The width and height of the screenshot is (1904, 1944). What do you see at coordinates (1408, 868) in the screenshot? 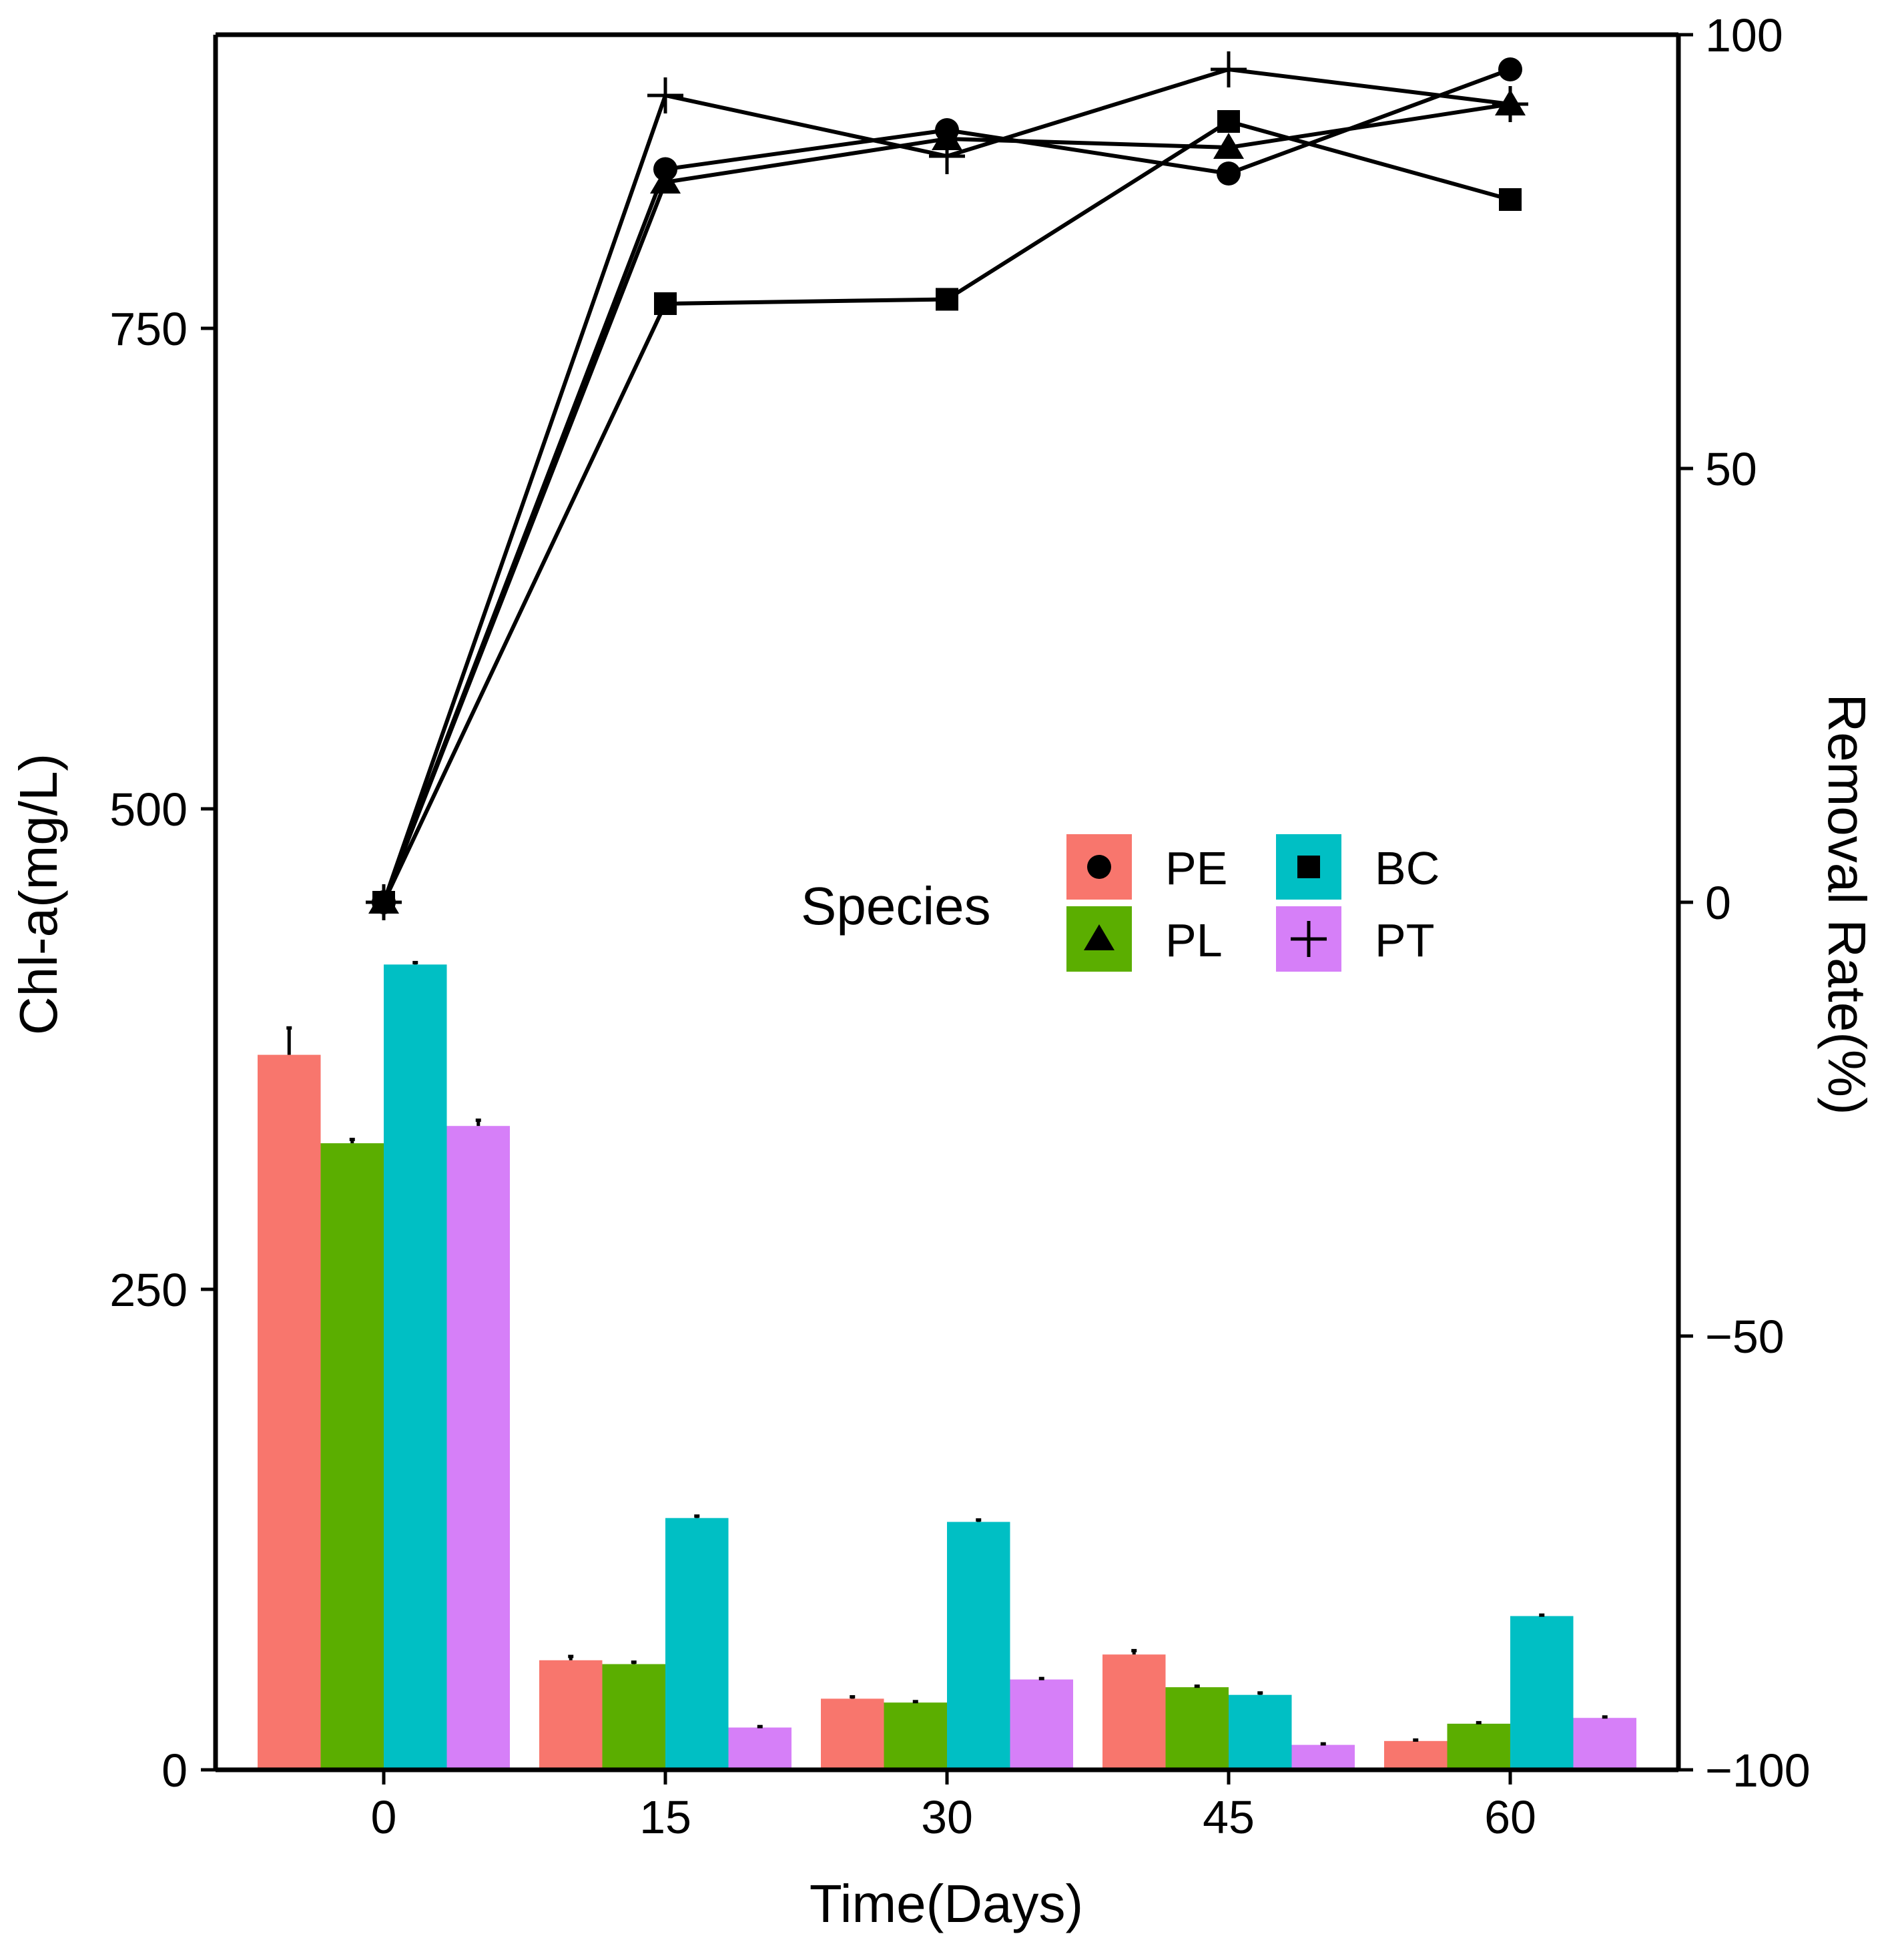
I see `legend-label-bc: BC` at bounding box center [1408, 868].